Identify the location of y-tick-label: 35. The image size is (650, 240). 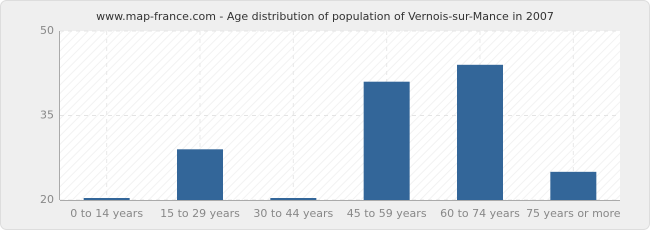
(47, 115).